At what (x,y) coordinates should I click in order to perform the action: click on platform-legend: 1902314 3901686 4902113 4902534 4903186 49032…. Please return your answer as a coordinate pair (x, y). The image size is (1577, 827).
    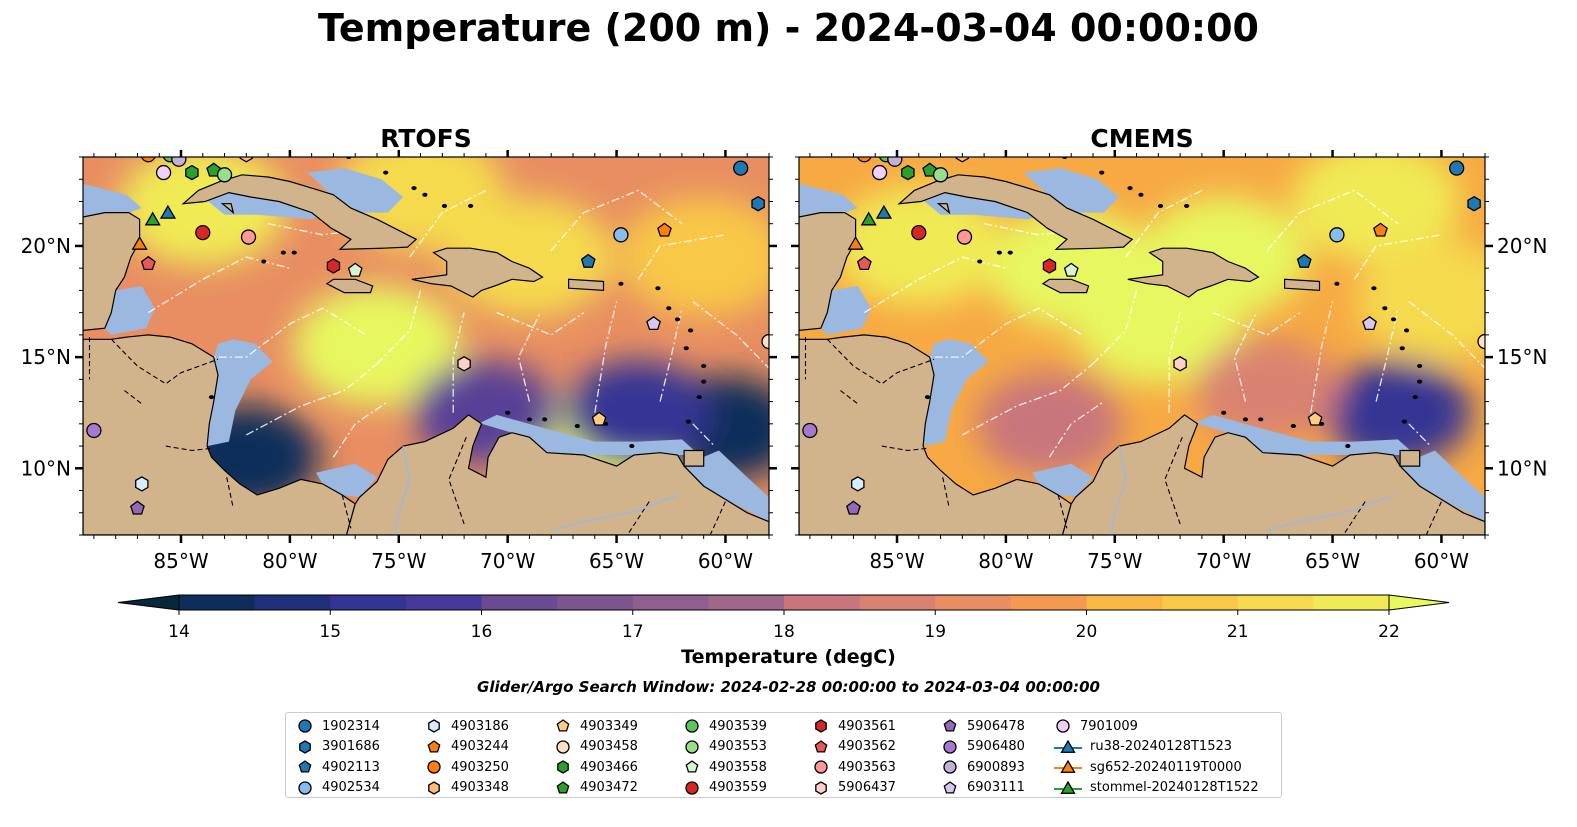
    Looking at the image, I should click on (783, 755).